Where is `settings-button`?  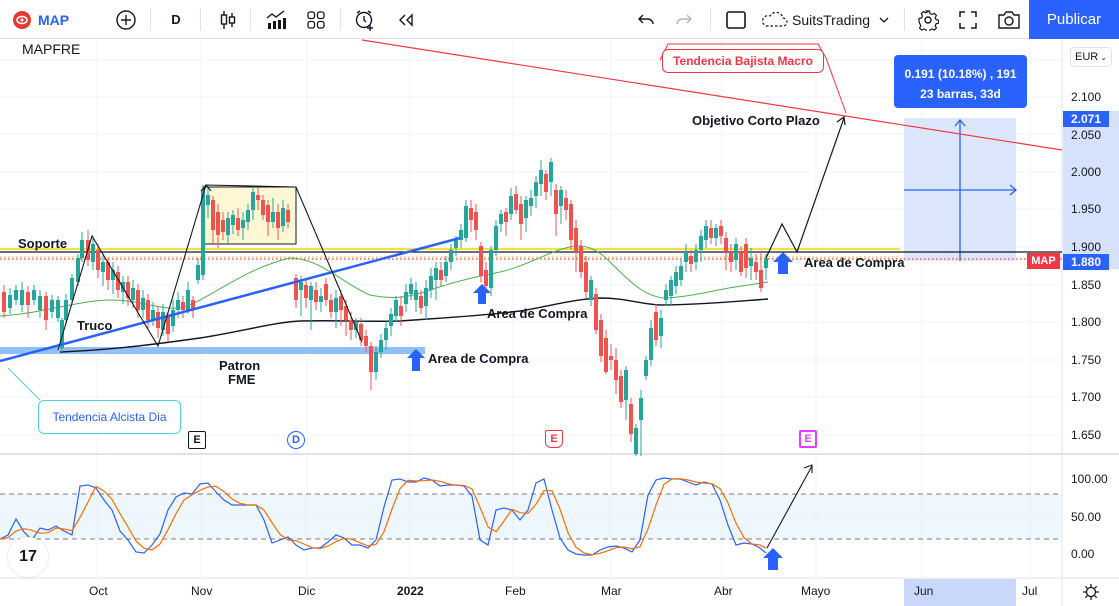
settings-button is located at coordinates (928, 19).